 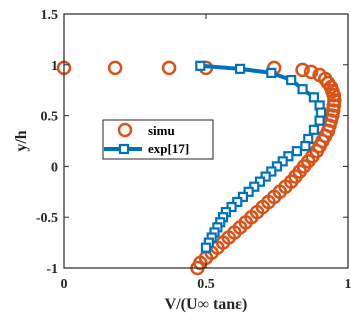 What do you see at coordinates (348, 284) in the screenshot?
I see `x-tick-label: 1` at bounding box center [348, 284].